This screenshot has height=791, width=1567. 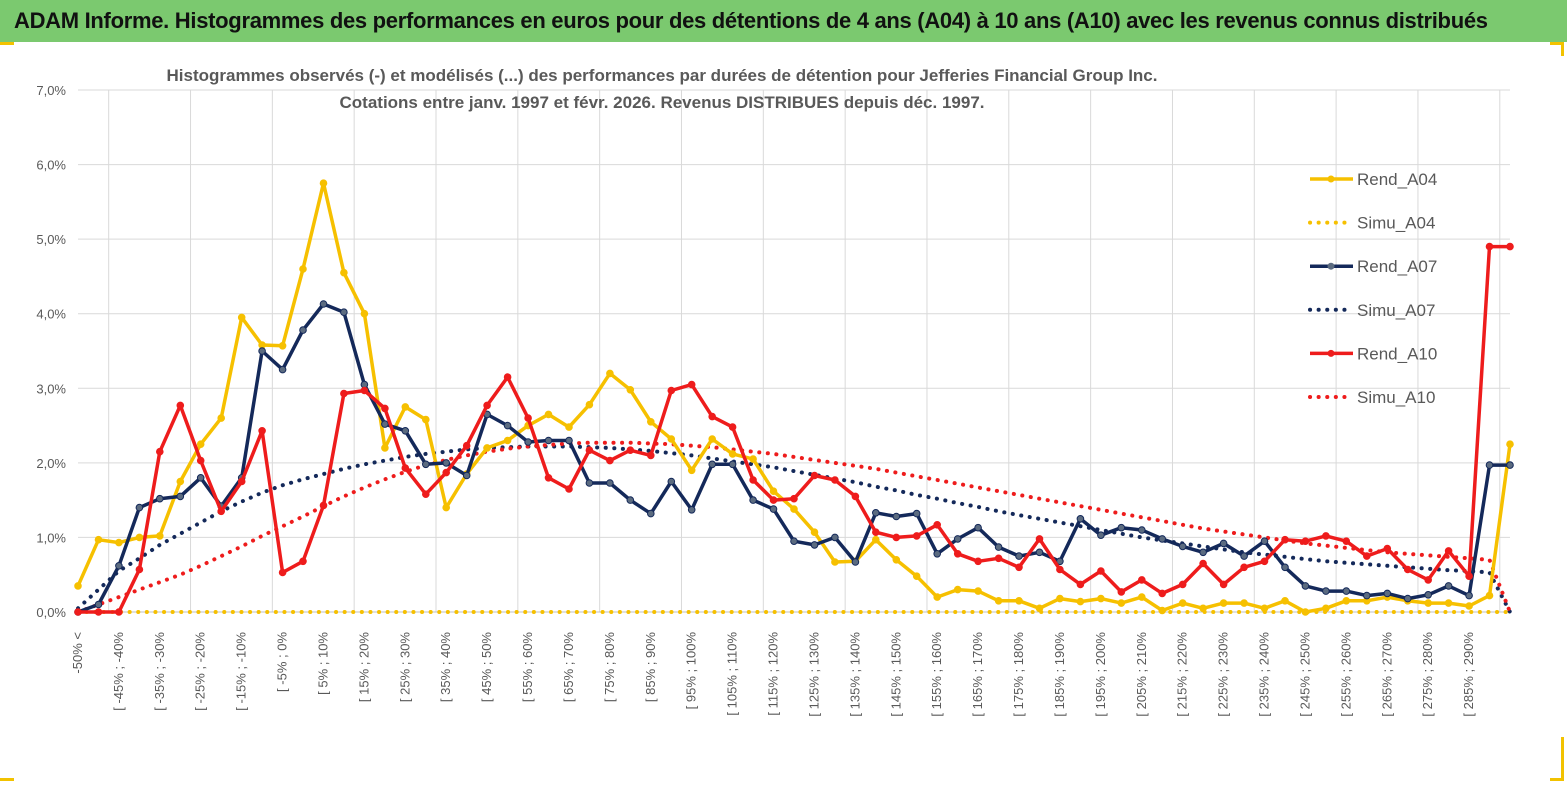 What do you see at coordinates (159, 671) in the screenshot?
I see `x-tick-label: [ -35% ; -30%` at bounding box center [159, 671].